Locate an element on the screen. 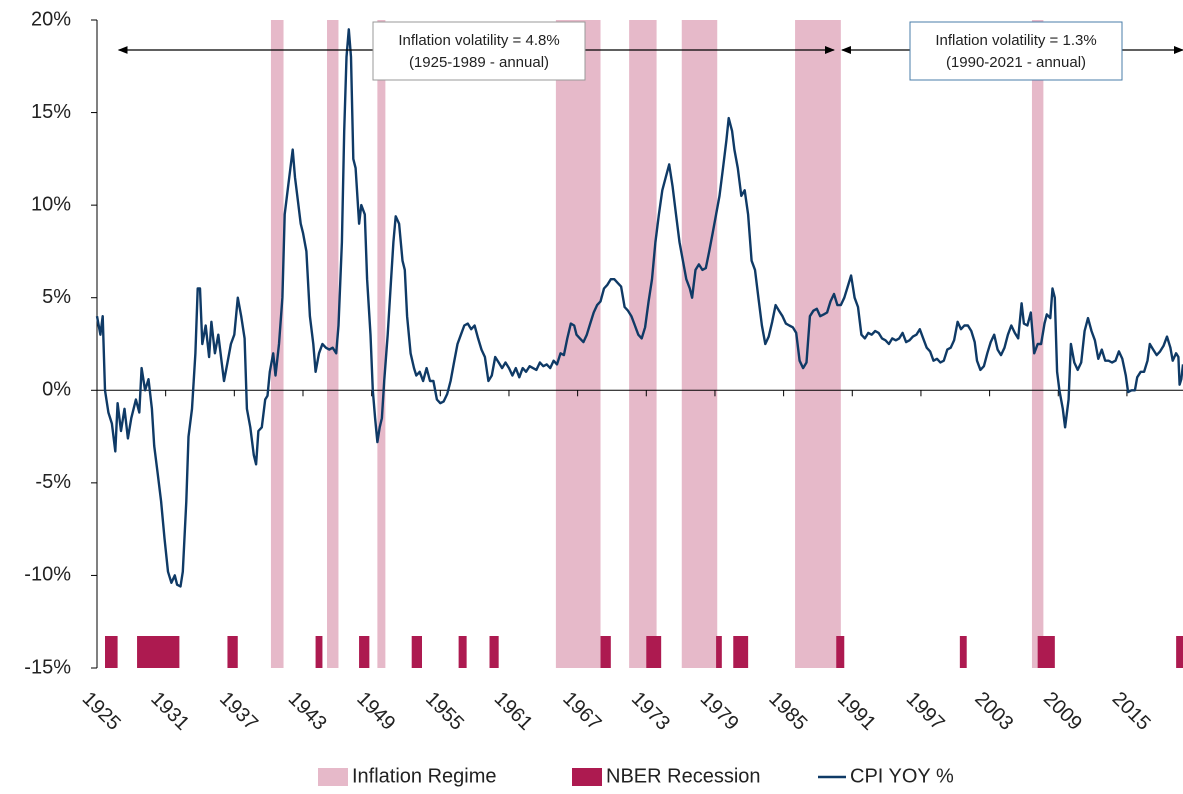 This screenshot has height=794, width=1183. y-tick-label: 0% is located at coordinates (56, 390).